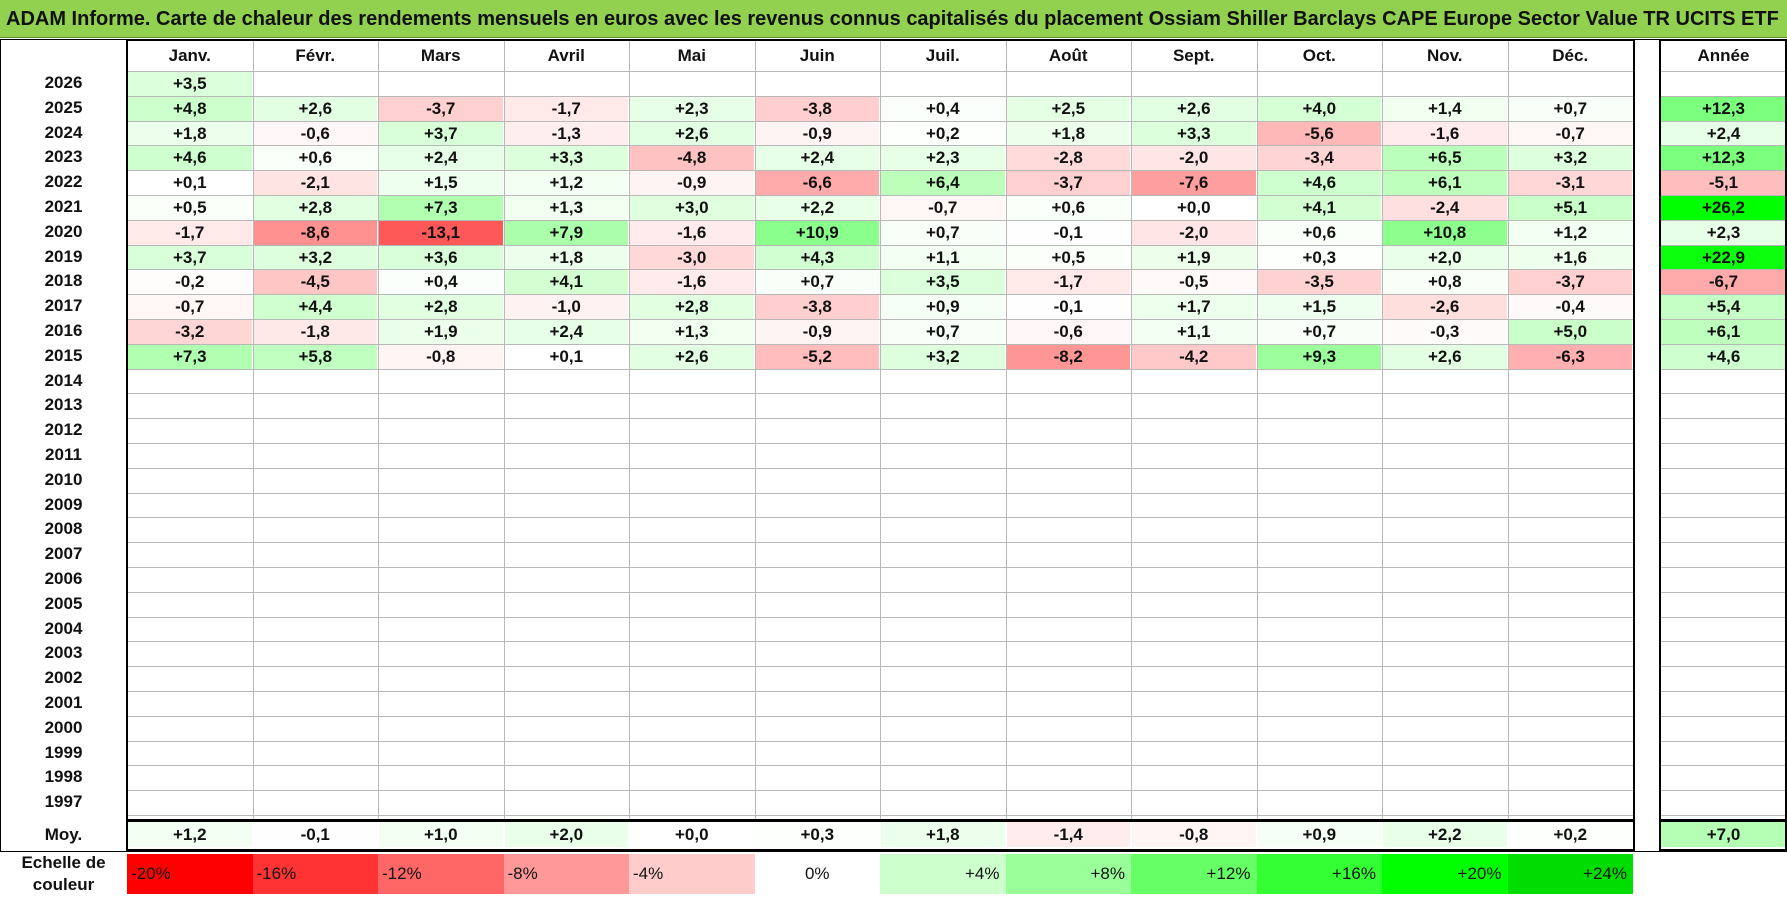 The height and width of the screenshot is (912, 1787). Describe the element at coordinates (1570, 282) in the screenshot. I see `heatmap-cell: -3,7` at that location.